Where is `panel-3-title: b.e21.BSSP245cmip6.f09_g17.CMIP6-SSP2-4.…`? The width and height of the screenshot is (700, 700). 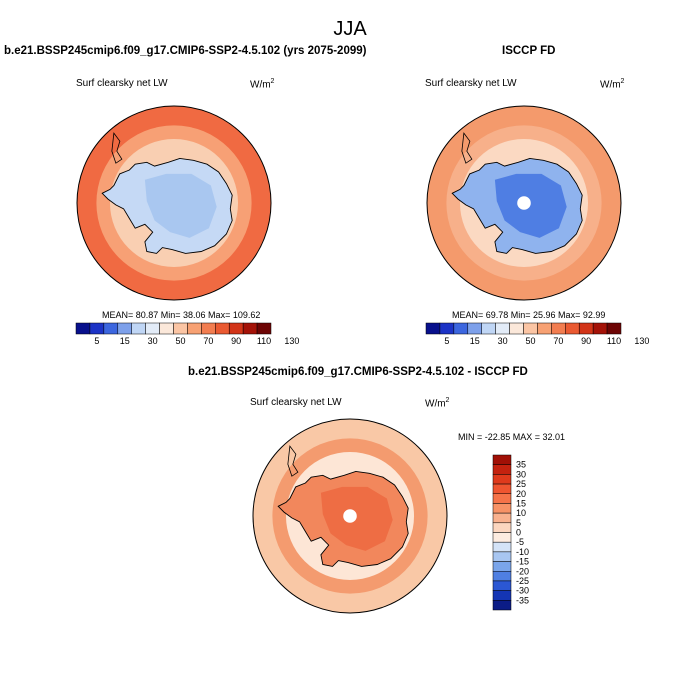 panel-3-title: b.e21.BSSP245cmip6.f09_g17.CMIP6-SSP2-4.… is located at coordinates (358, 372).